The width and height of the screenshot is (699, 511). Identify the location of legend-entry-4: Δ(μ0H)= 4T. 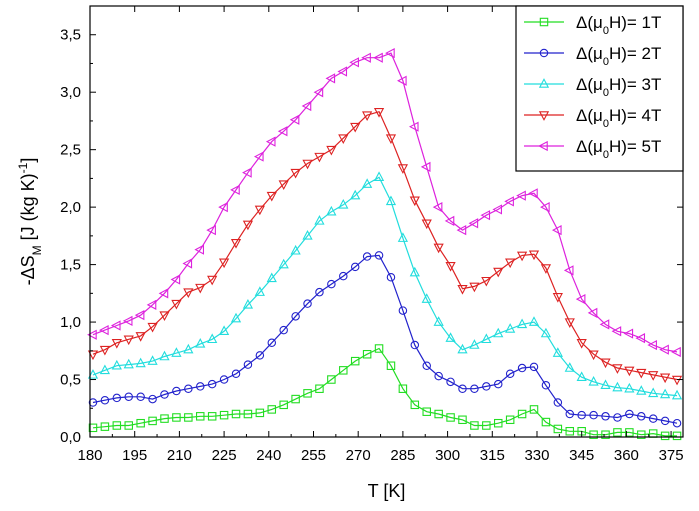
(618, 118).